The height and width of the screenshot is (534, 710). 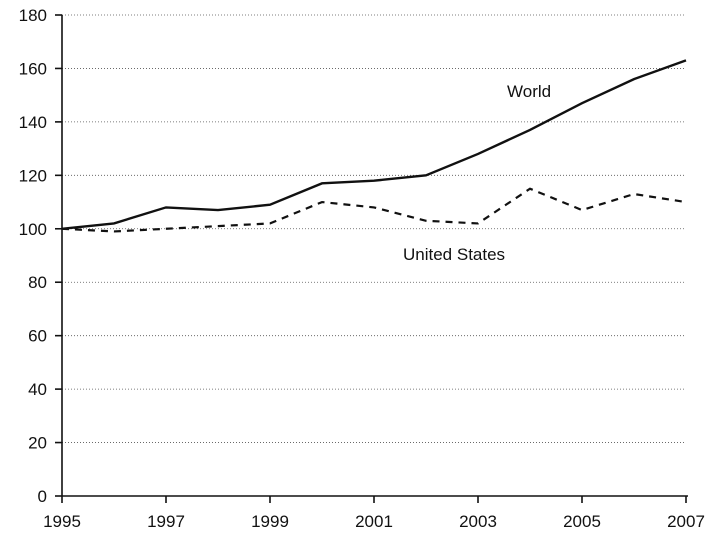 I want to click on series-line-united-states, so click(x=374, y=210).